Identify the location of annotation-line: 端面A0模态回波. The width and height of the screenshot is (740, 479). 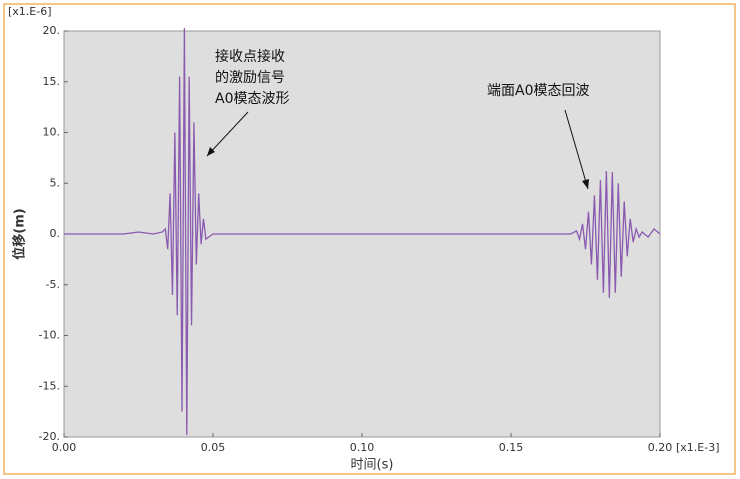
(538, 91).